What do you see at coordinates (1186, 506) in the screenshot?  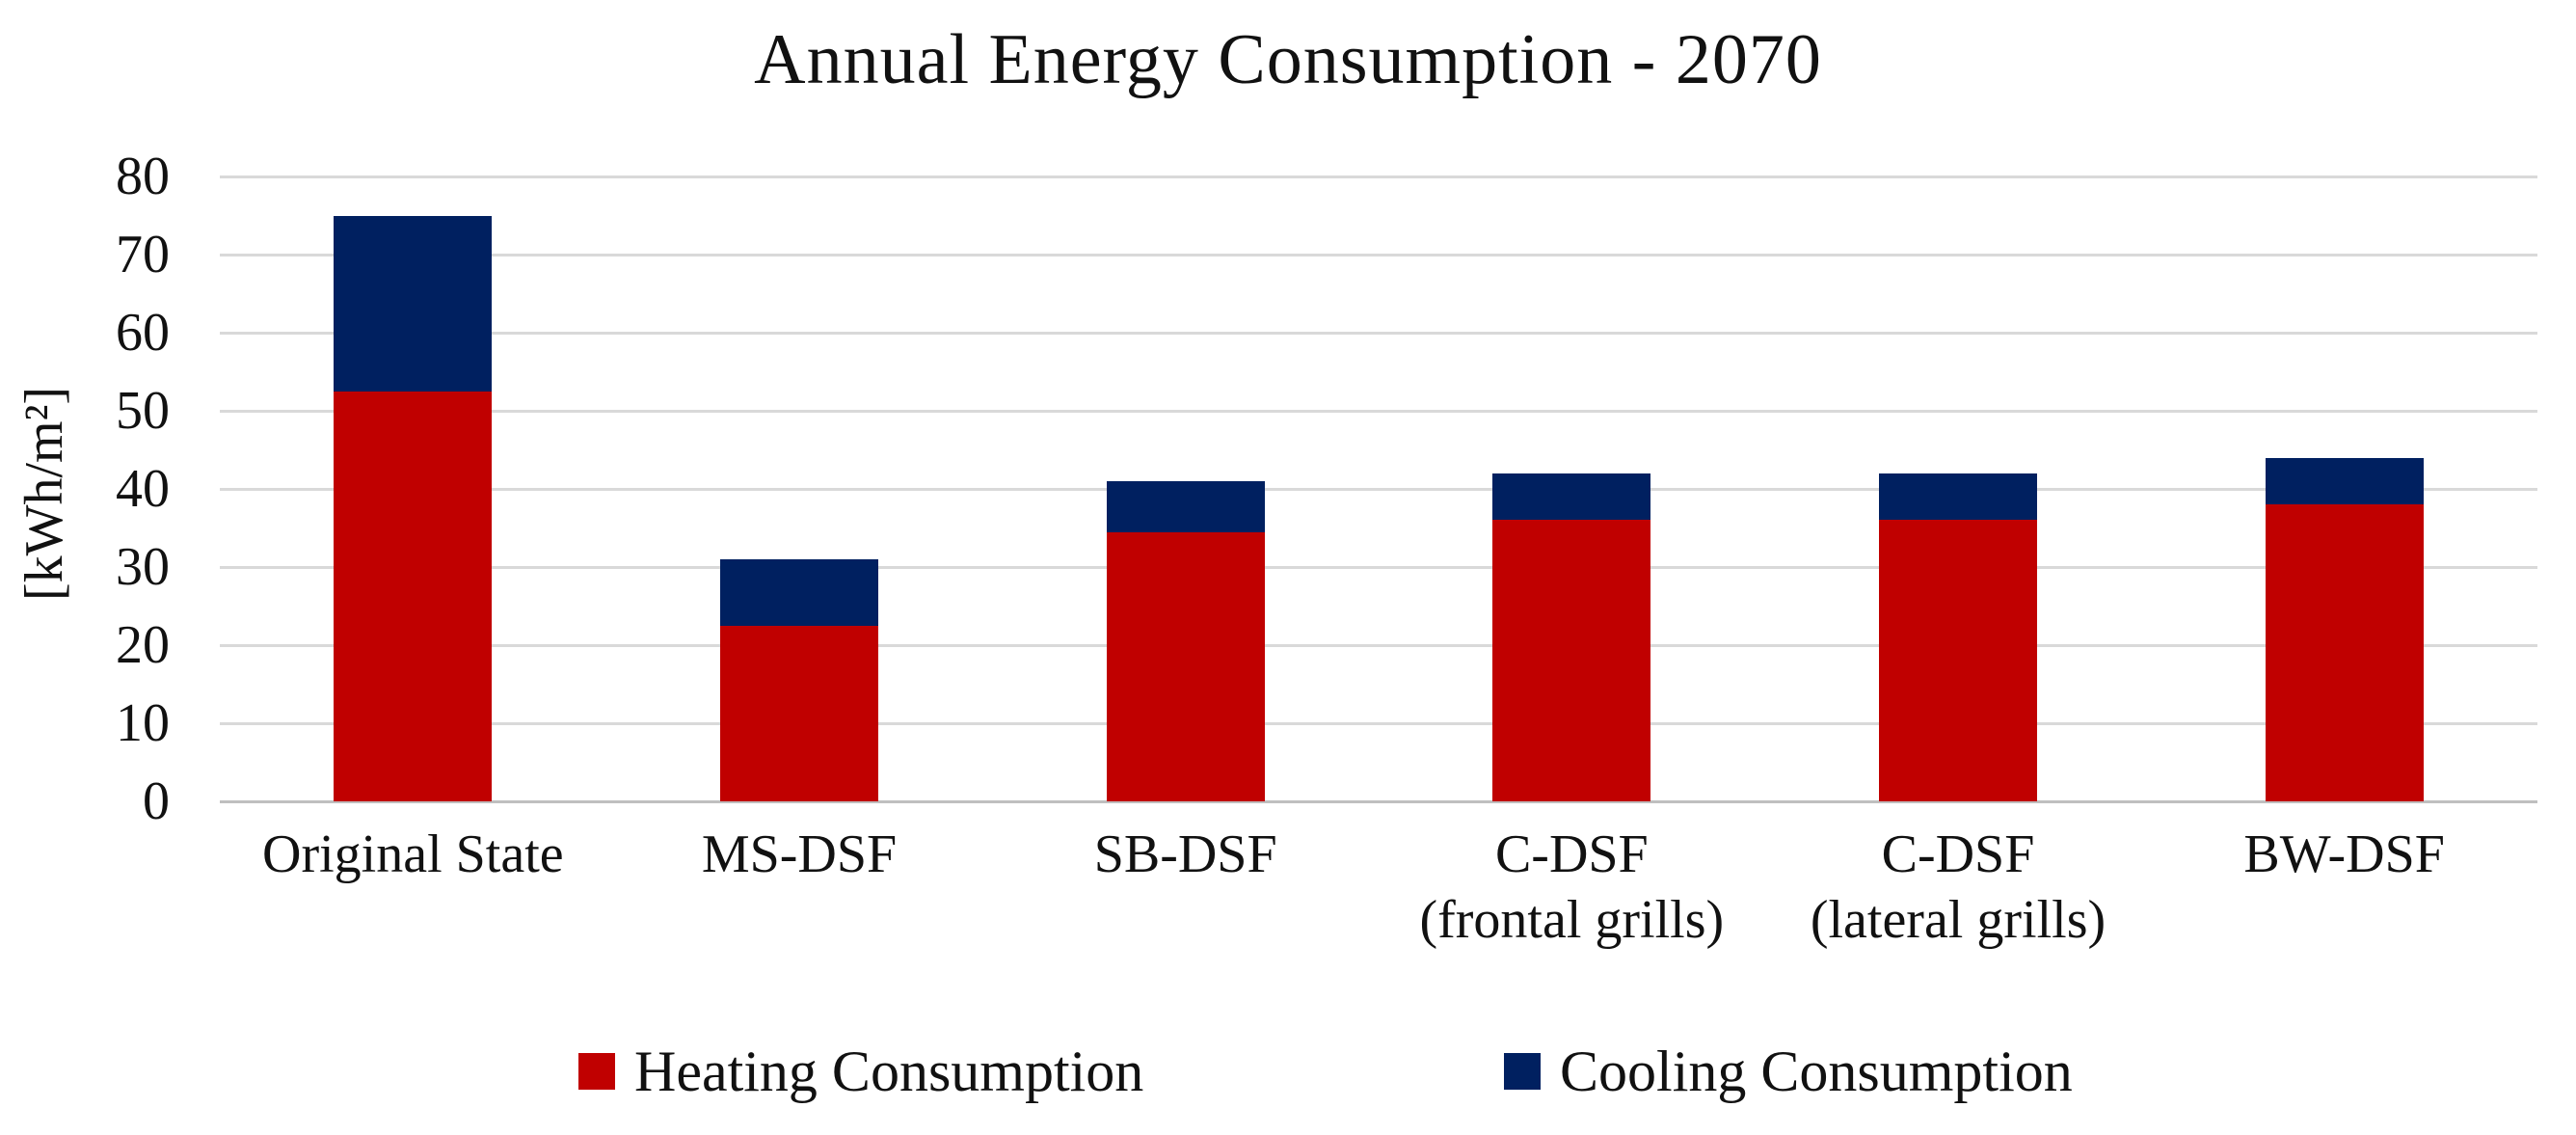 I see `bar-segment-sb-dsf-cooling-consumption` at bounding box center [1186, 506].